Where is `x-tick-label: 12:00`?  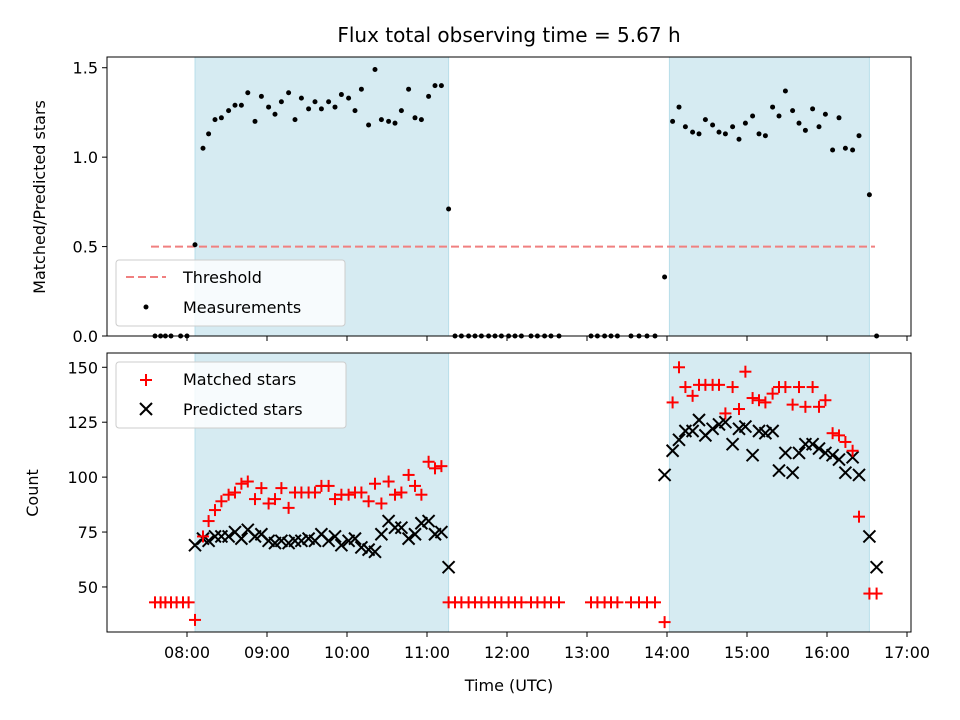
x-tick-label: 12:00 is located at coordinates (507, 652).